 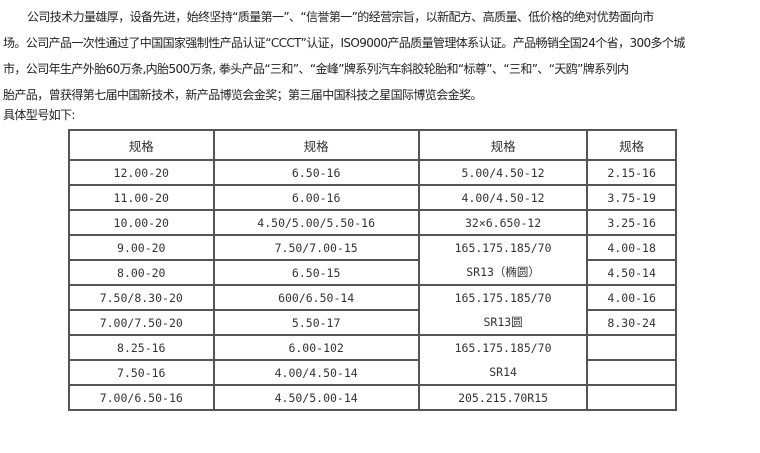 What do you see at coordinates (141, 397) in the screenshot?
I see `table-cell: 7.00/6.50-16` at bounding box center [141, 397].